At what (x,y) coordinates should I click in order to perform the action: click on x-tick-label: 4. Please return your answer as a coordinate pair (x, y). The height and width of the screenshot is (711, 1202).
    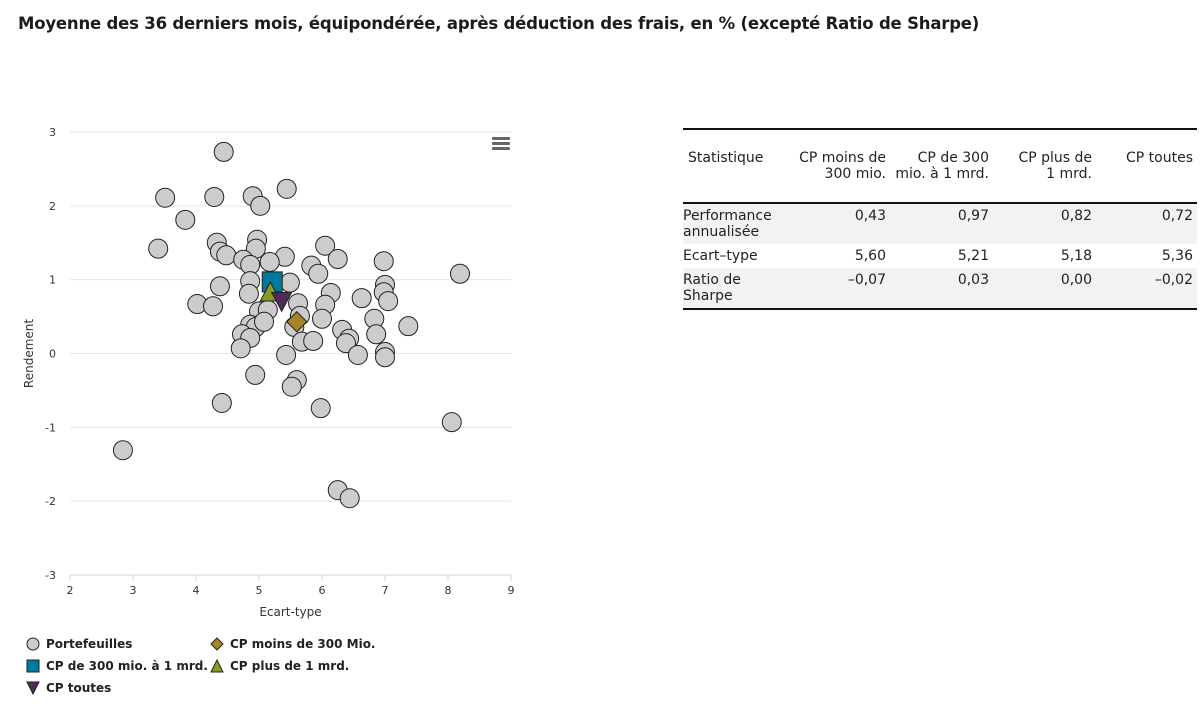
    Looking at the image, I should click on (196, 590).